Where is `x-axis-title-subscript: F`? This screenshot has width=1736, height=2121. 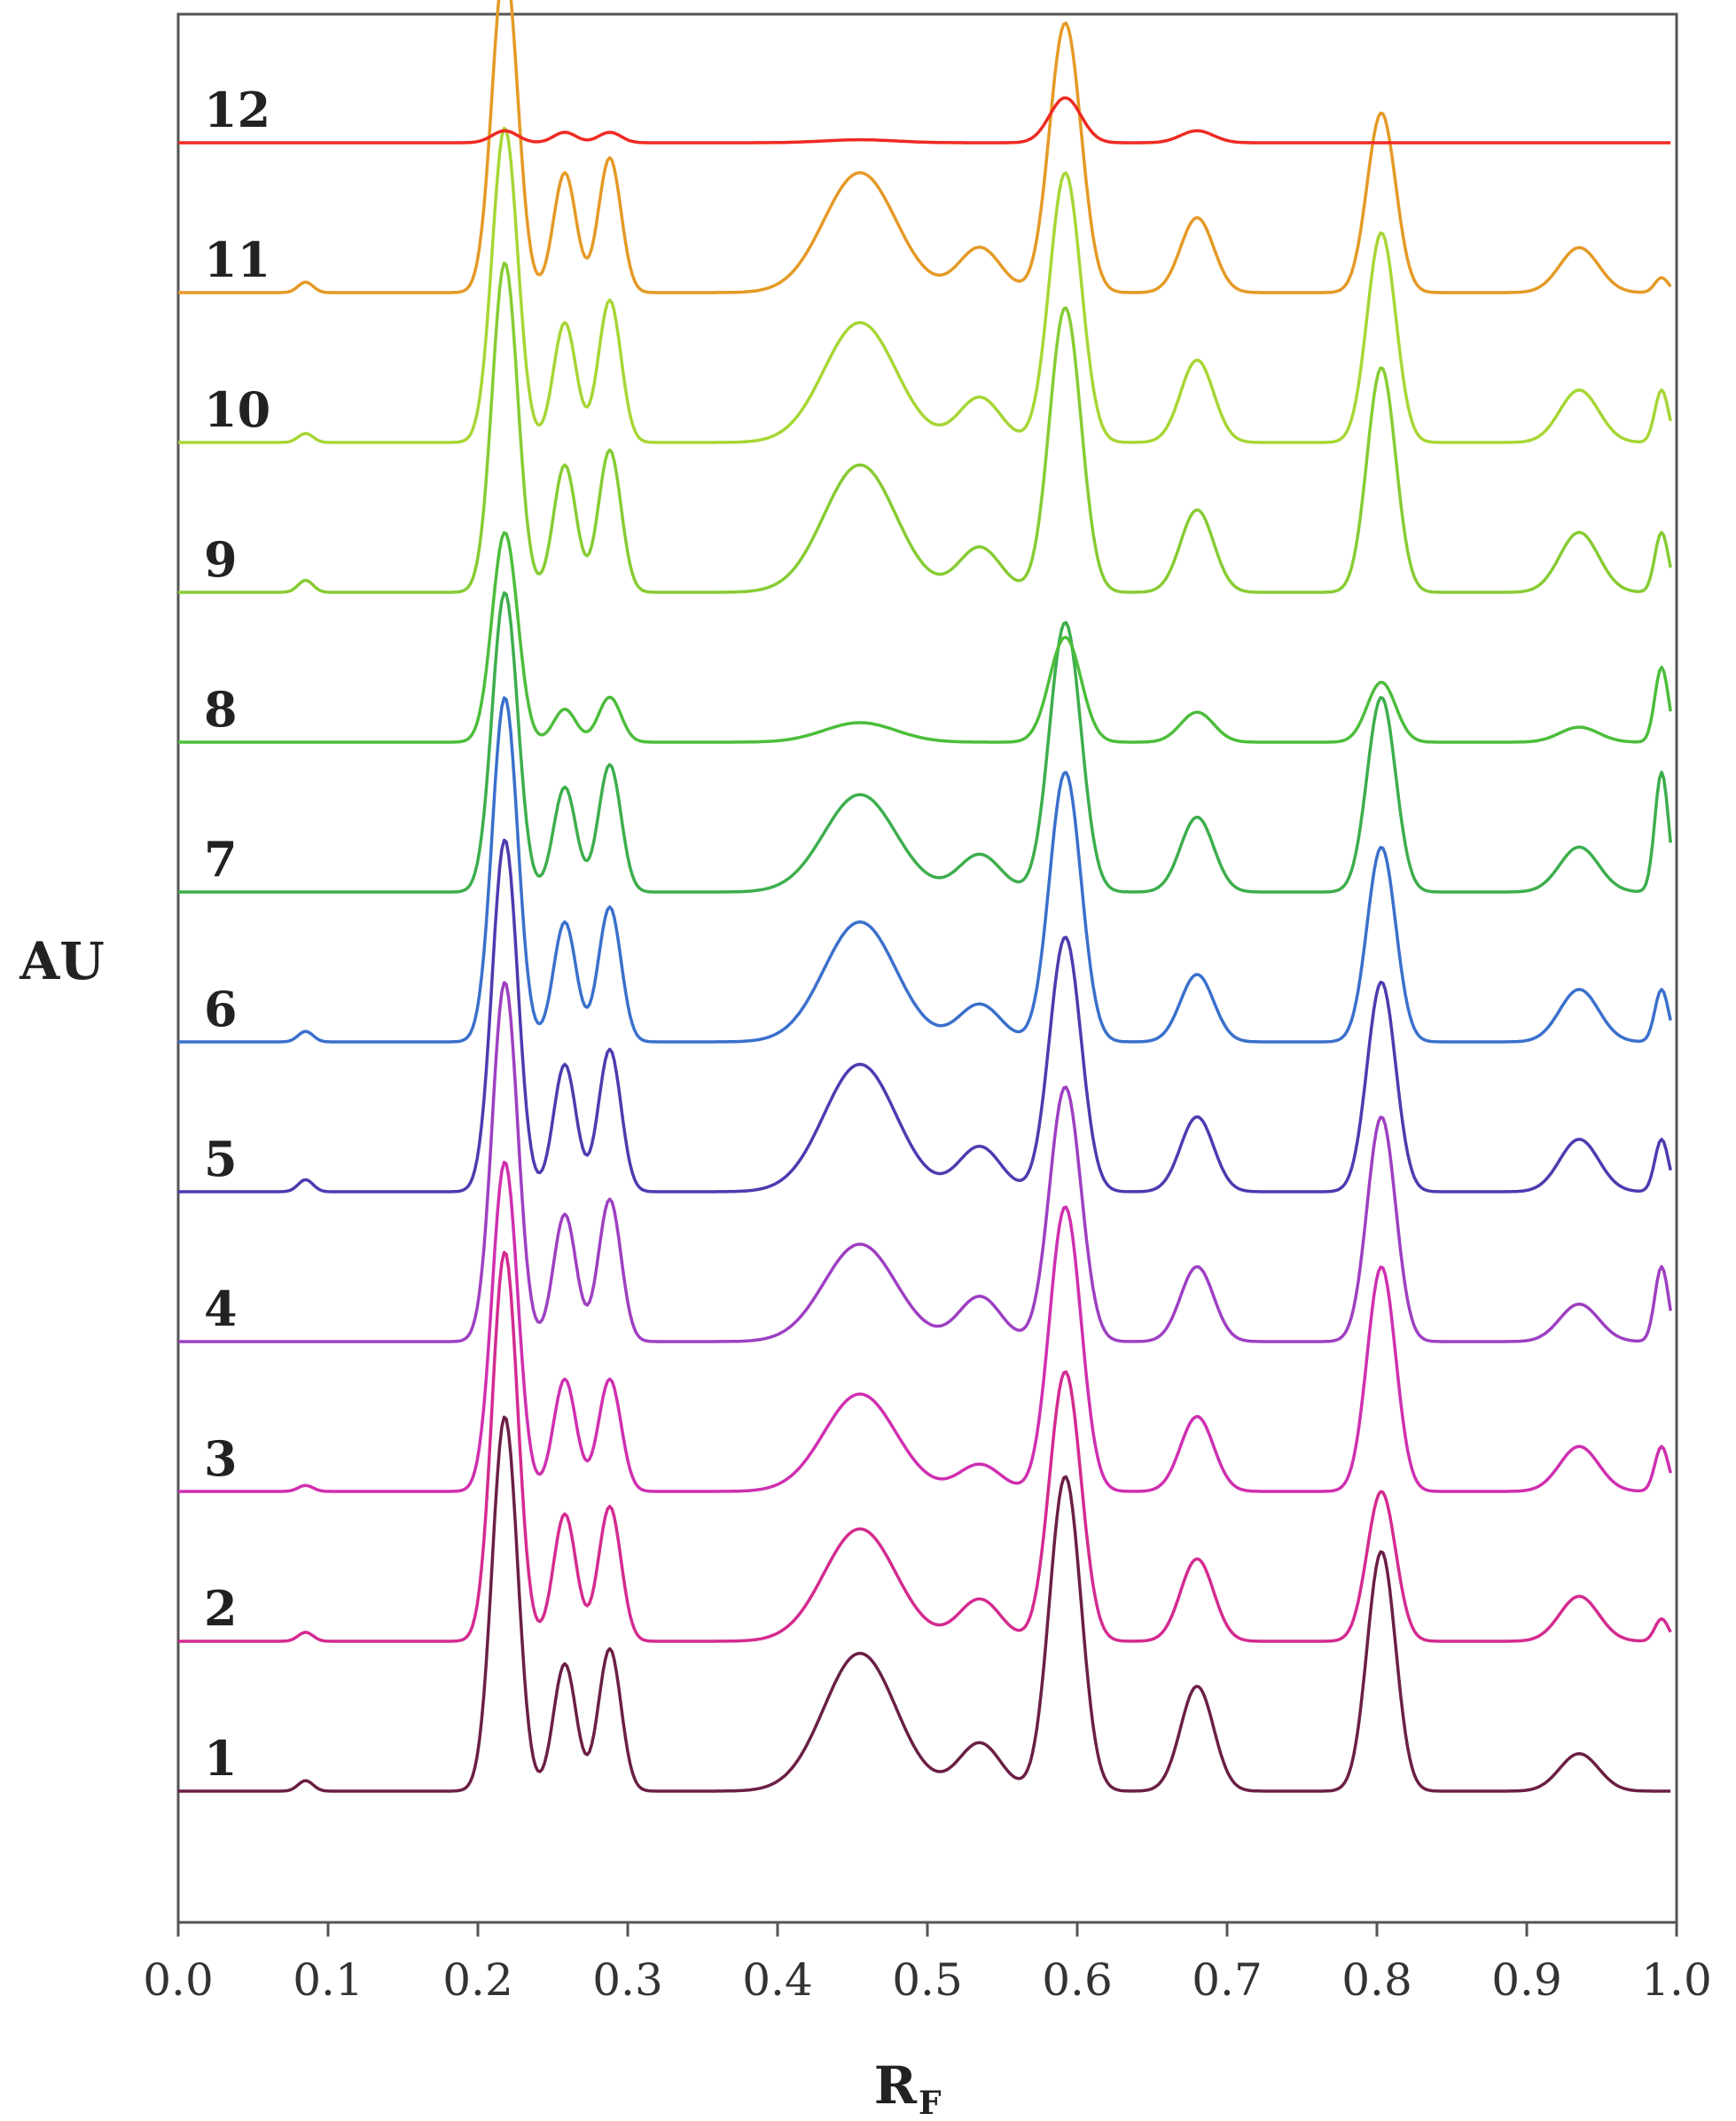
x-axis-title-subscript: F is located at coordinates (930, 2103).